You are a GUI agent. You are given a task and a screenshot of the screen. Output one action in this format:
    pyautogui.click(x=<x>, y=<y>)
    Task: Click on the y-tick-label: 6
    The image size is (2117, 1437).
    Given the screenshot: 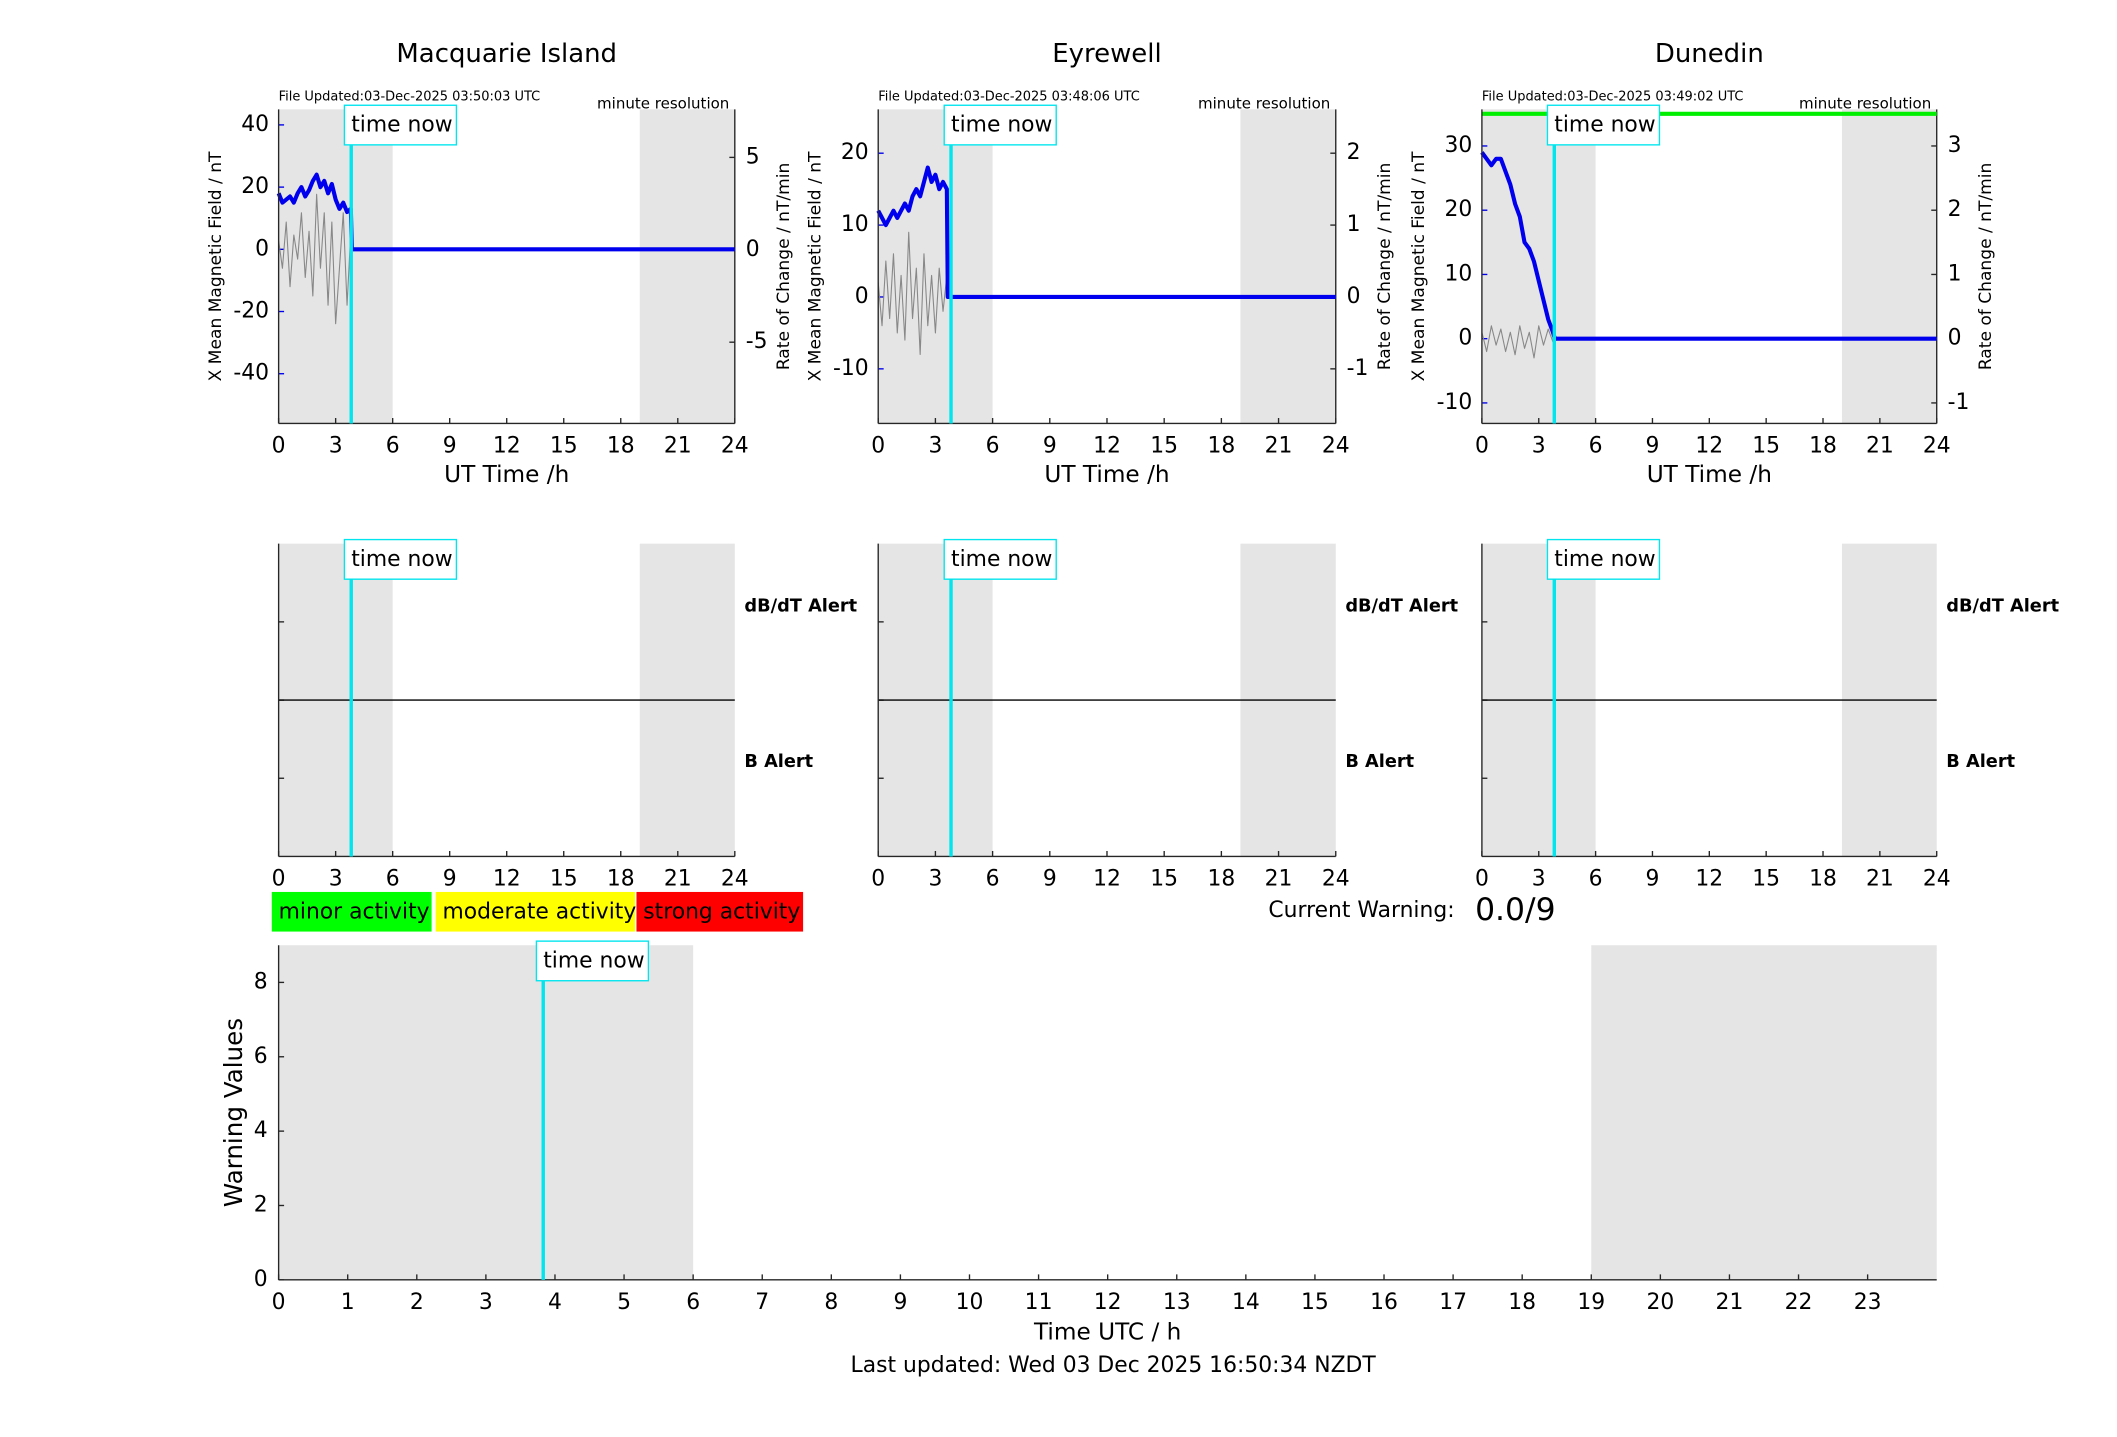 What is the action you would take?
    pyautogui.click(x=261, y=1056)
    